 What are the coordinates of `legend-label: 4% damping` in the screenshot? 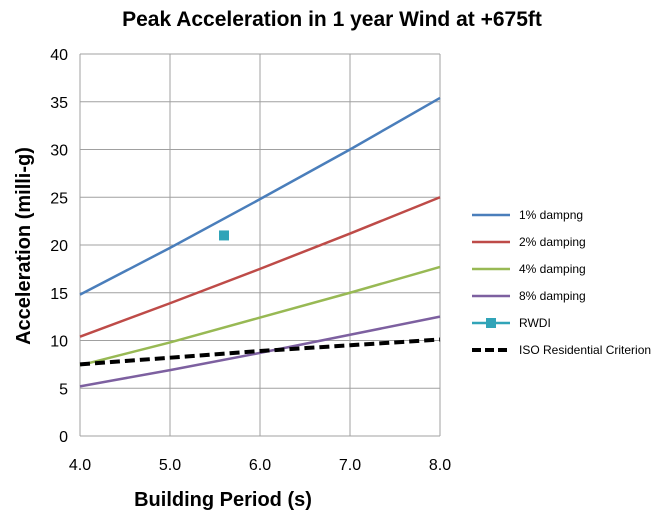 It's located at (552, 269).